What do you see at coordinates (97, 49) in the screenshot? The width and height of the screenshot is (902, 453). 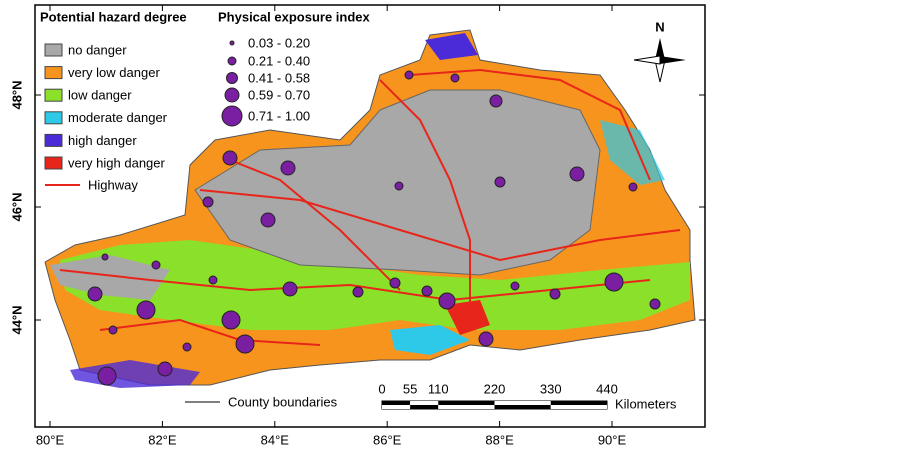 I see `hazard-label: no danger` at bounding box center [97, 49].